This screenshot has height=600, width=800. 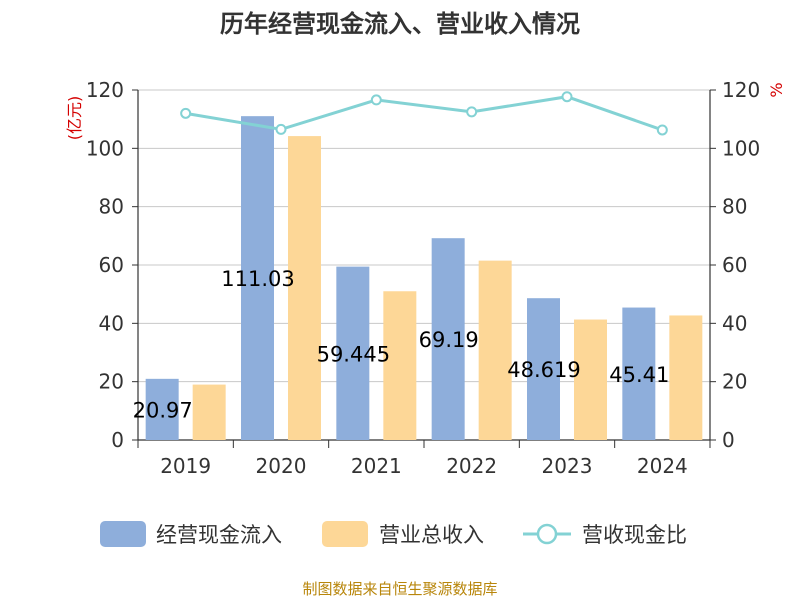 What do you see at coordinates (662, 466) in the screenshot?
I see `x-tick-label: 2024` at bounding box center [662, 466].